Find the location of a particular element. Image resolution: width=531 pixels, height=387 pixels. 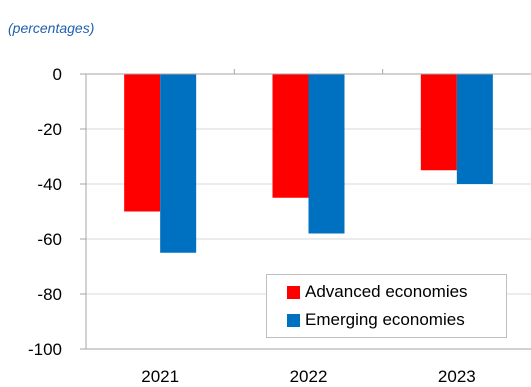

y-tick-label: -80 is located at coordinates (49, 294).